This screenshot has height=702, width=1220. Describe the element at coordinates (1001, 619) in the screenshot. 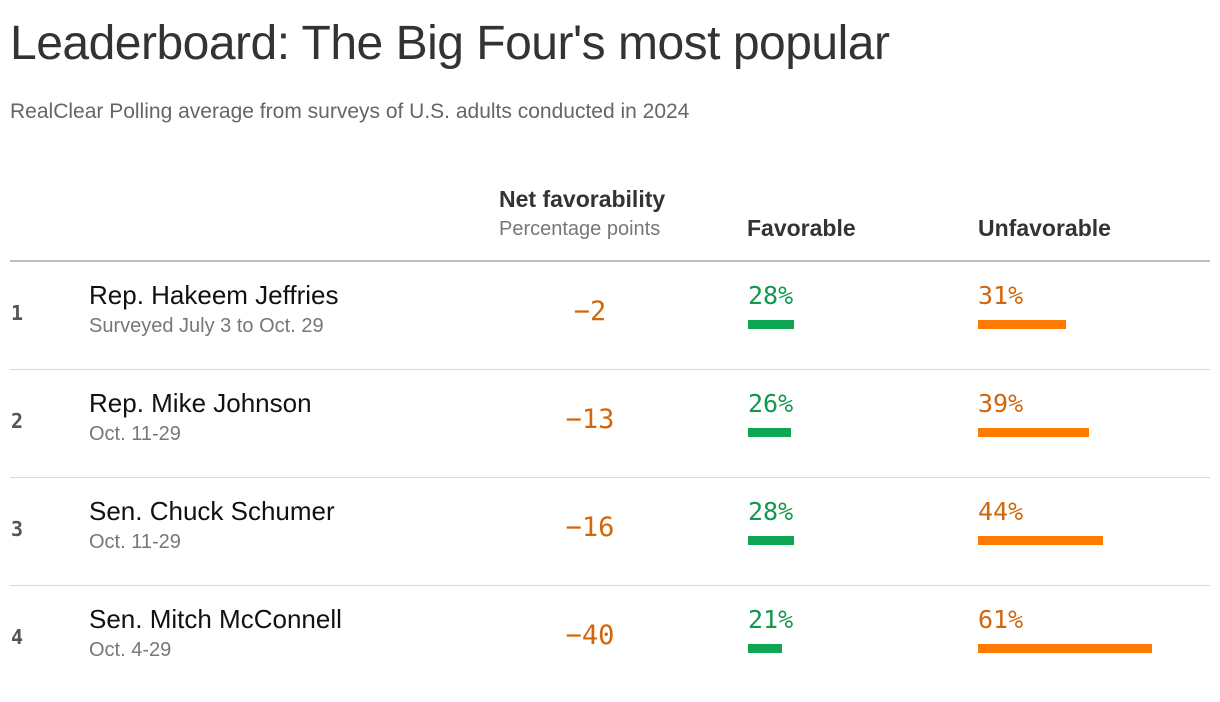

I see `unfavorable-value: 61%` at that location.